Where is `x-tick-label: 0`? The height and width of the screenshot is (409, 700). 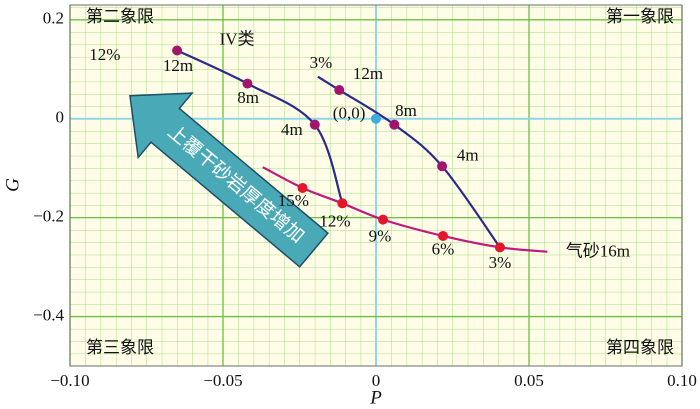 x-tick-label: 0 is located at coordinates (376, 380).